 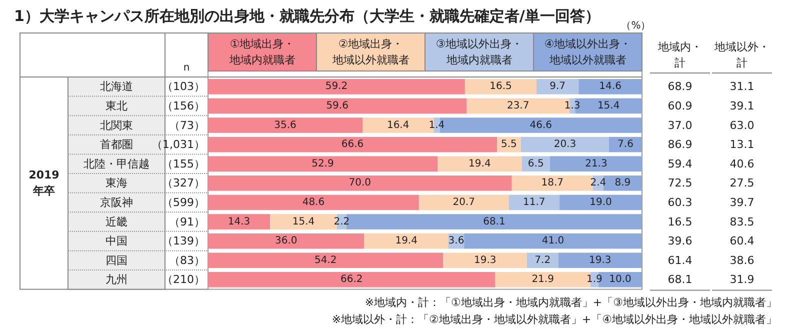 I want to click on data-label: 16.5, so click(x=501, y=86).